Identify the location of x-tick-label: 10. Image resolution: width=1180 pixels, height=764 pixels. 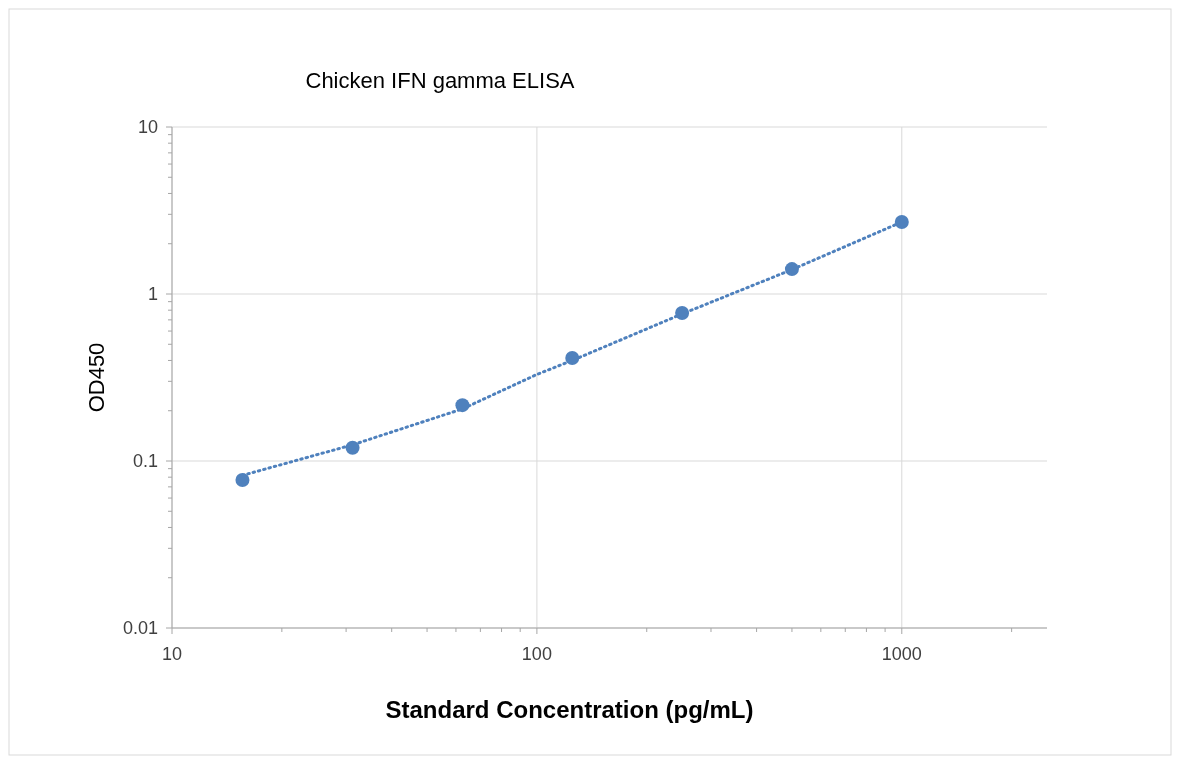
(172, 654).